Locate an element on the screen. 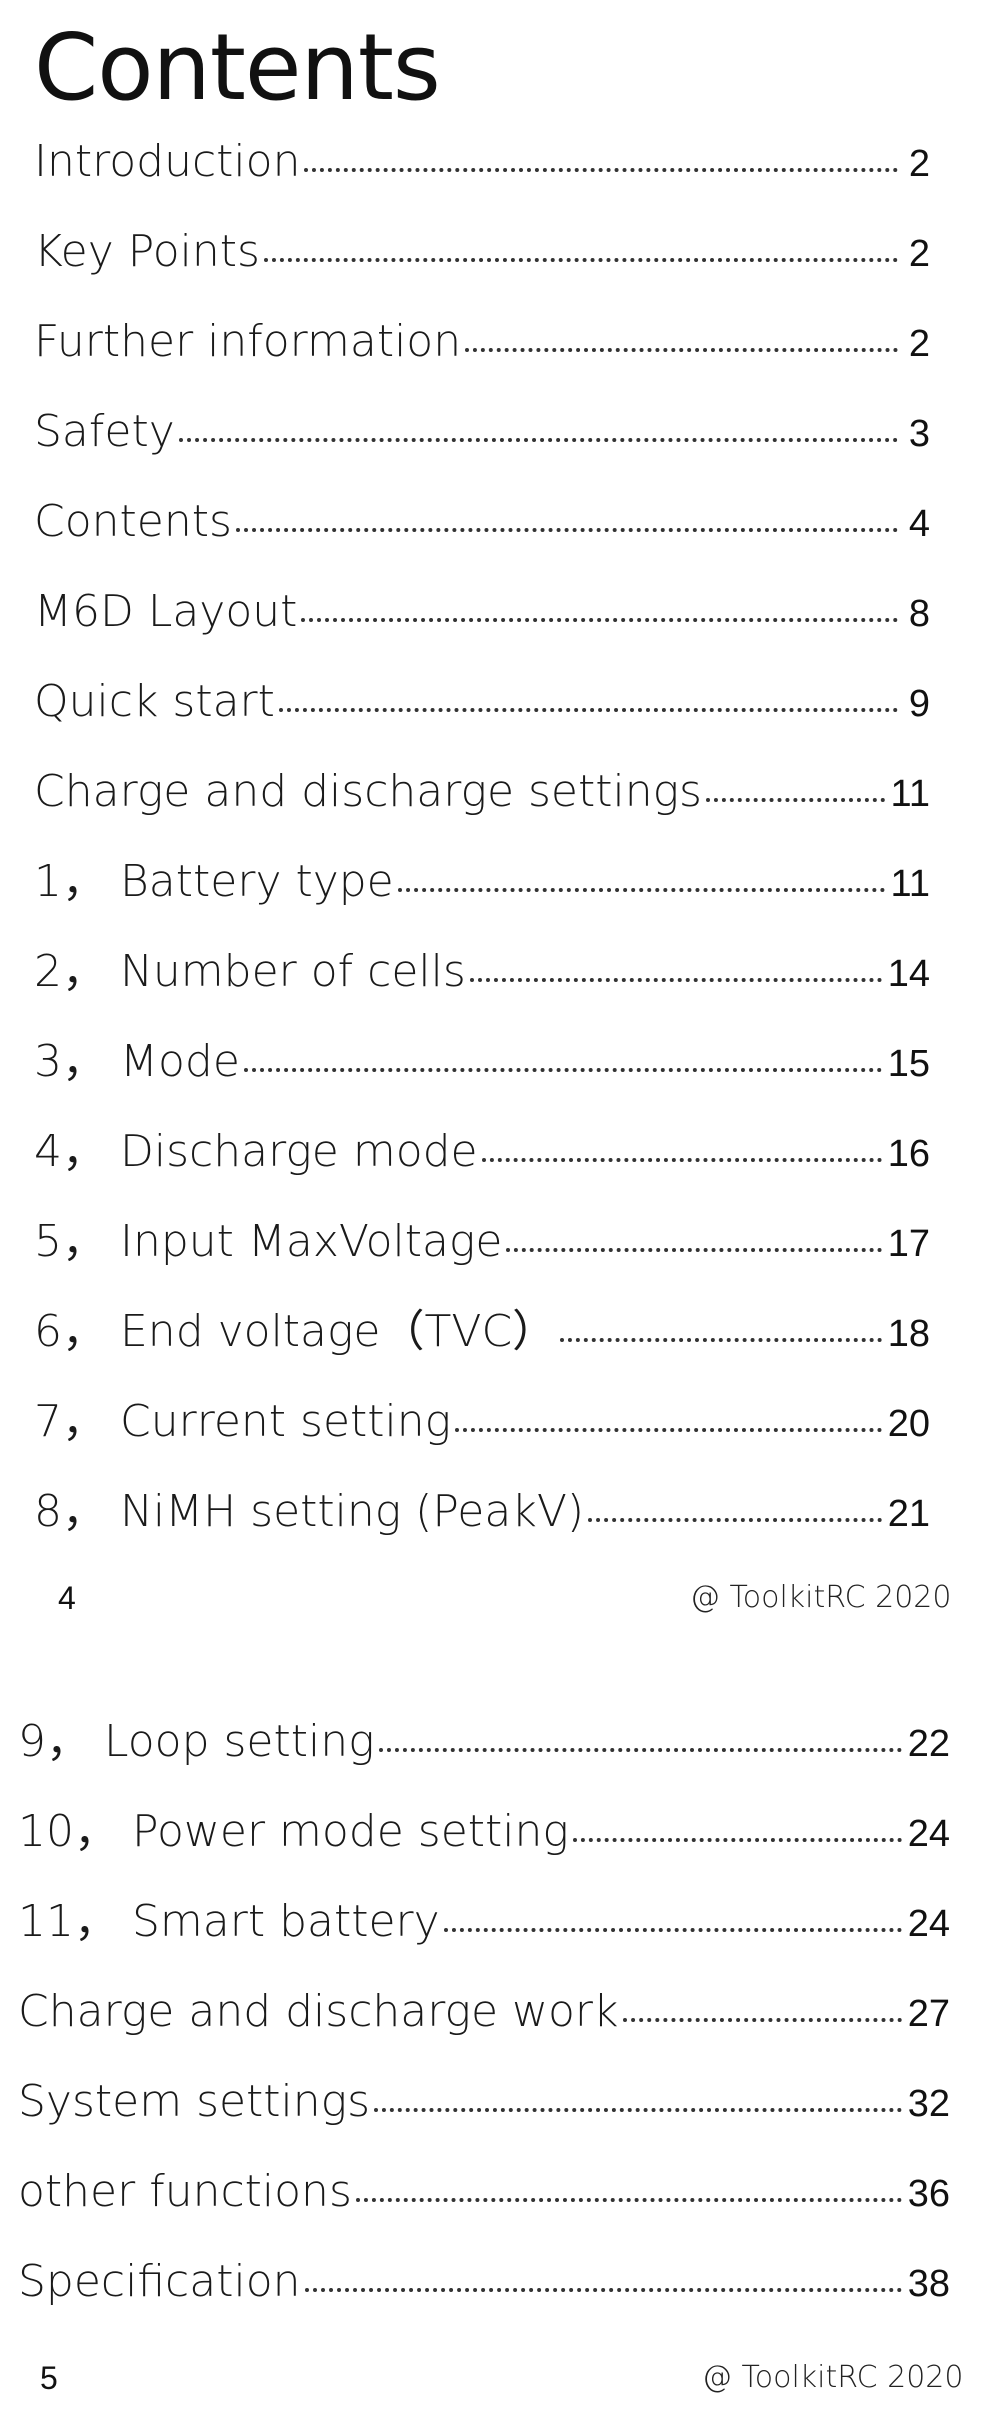  toc-entry-title: 11， Smart battery is located at coordinates (229, 1922).